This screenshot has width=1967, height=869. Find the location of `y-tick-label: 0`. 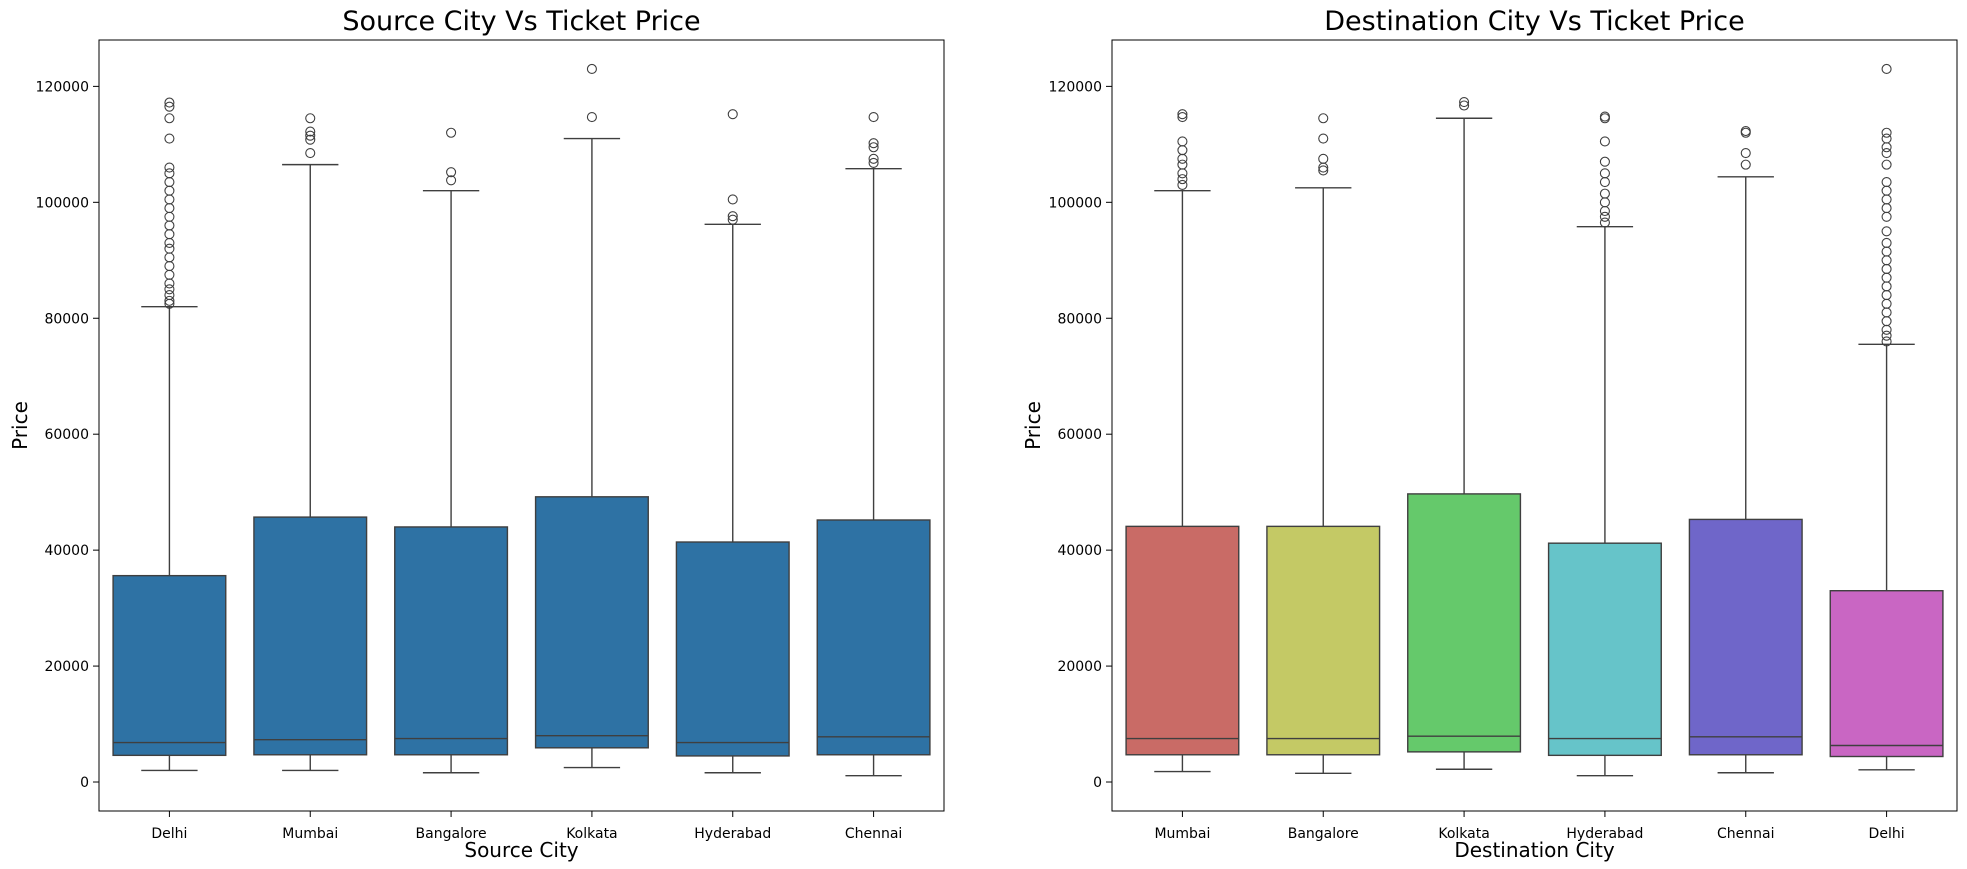

y-tick-label: 0 is located at coordinates (84, 783).